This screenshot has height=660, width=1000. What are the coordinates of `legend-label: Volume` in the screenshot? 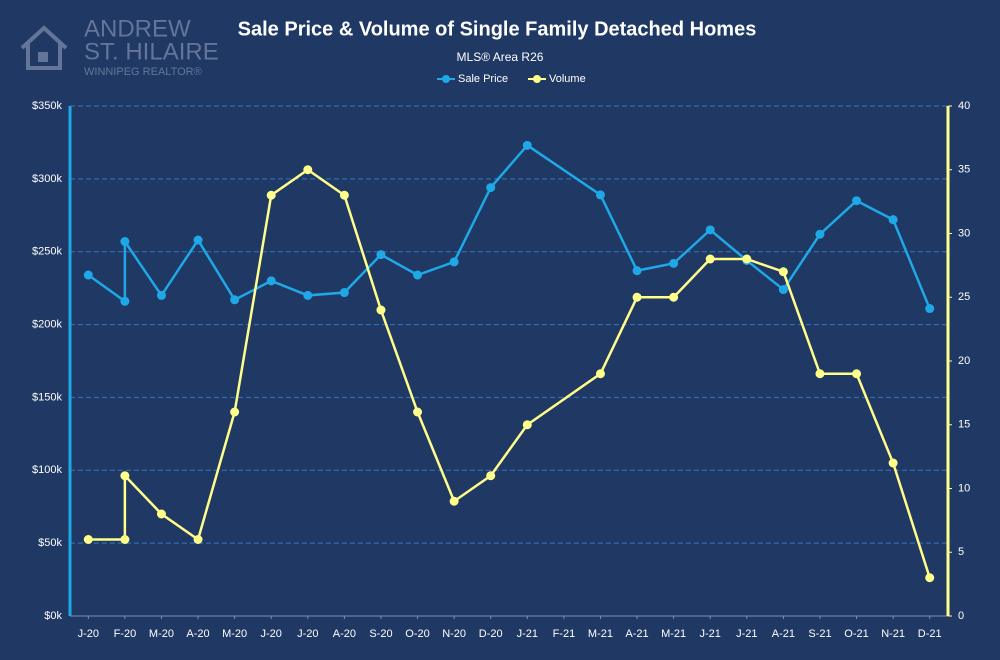 It's located at (567, 79).